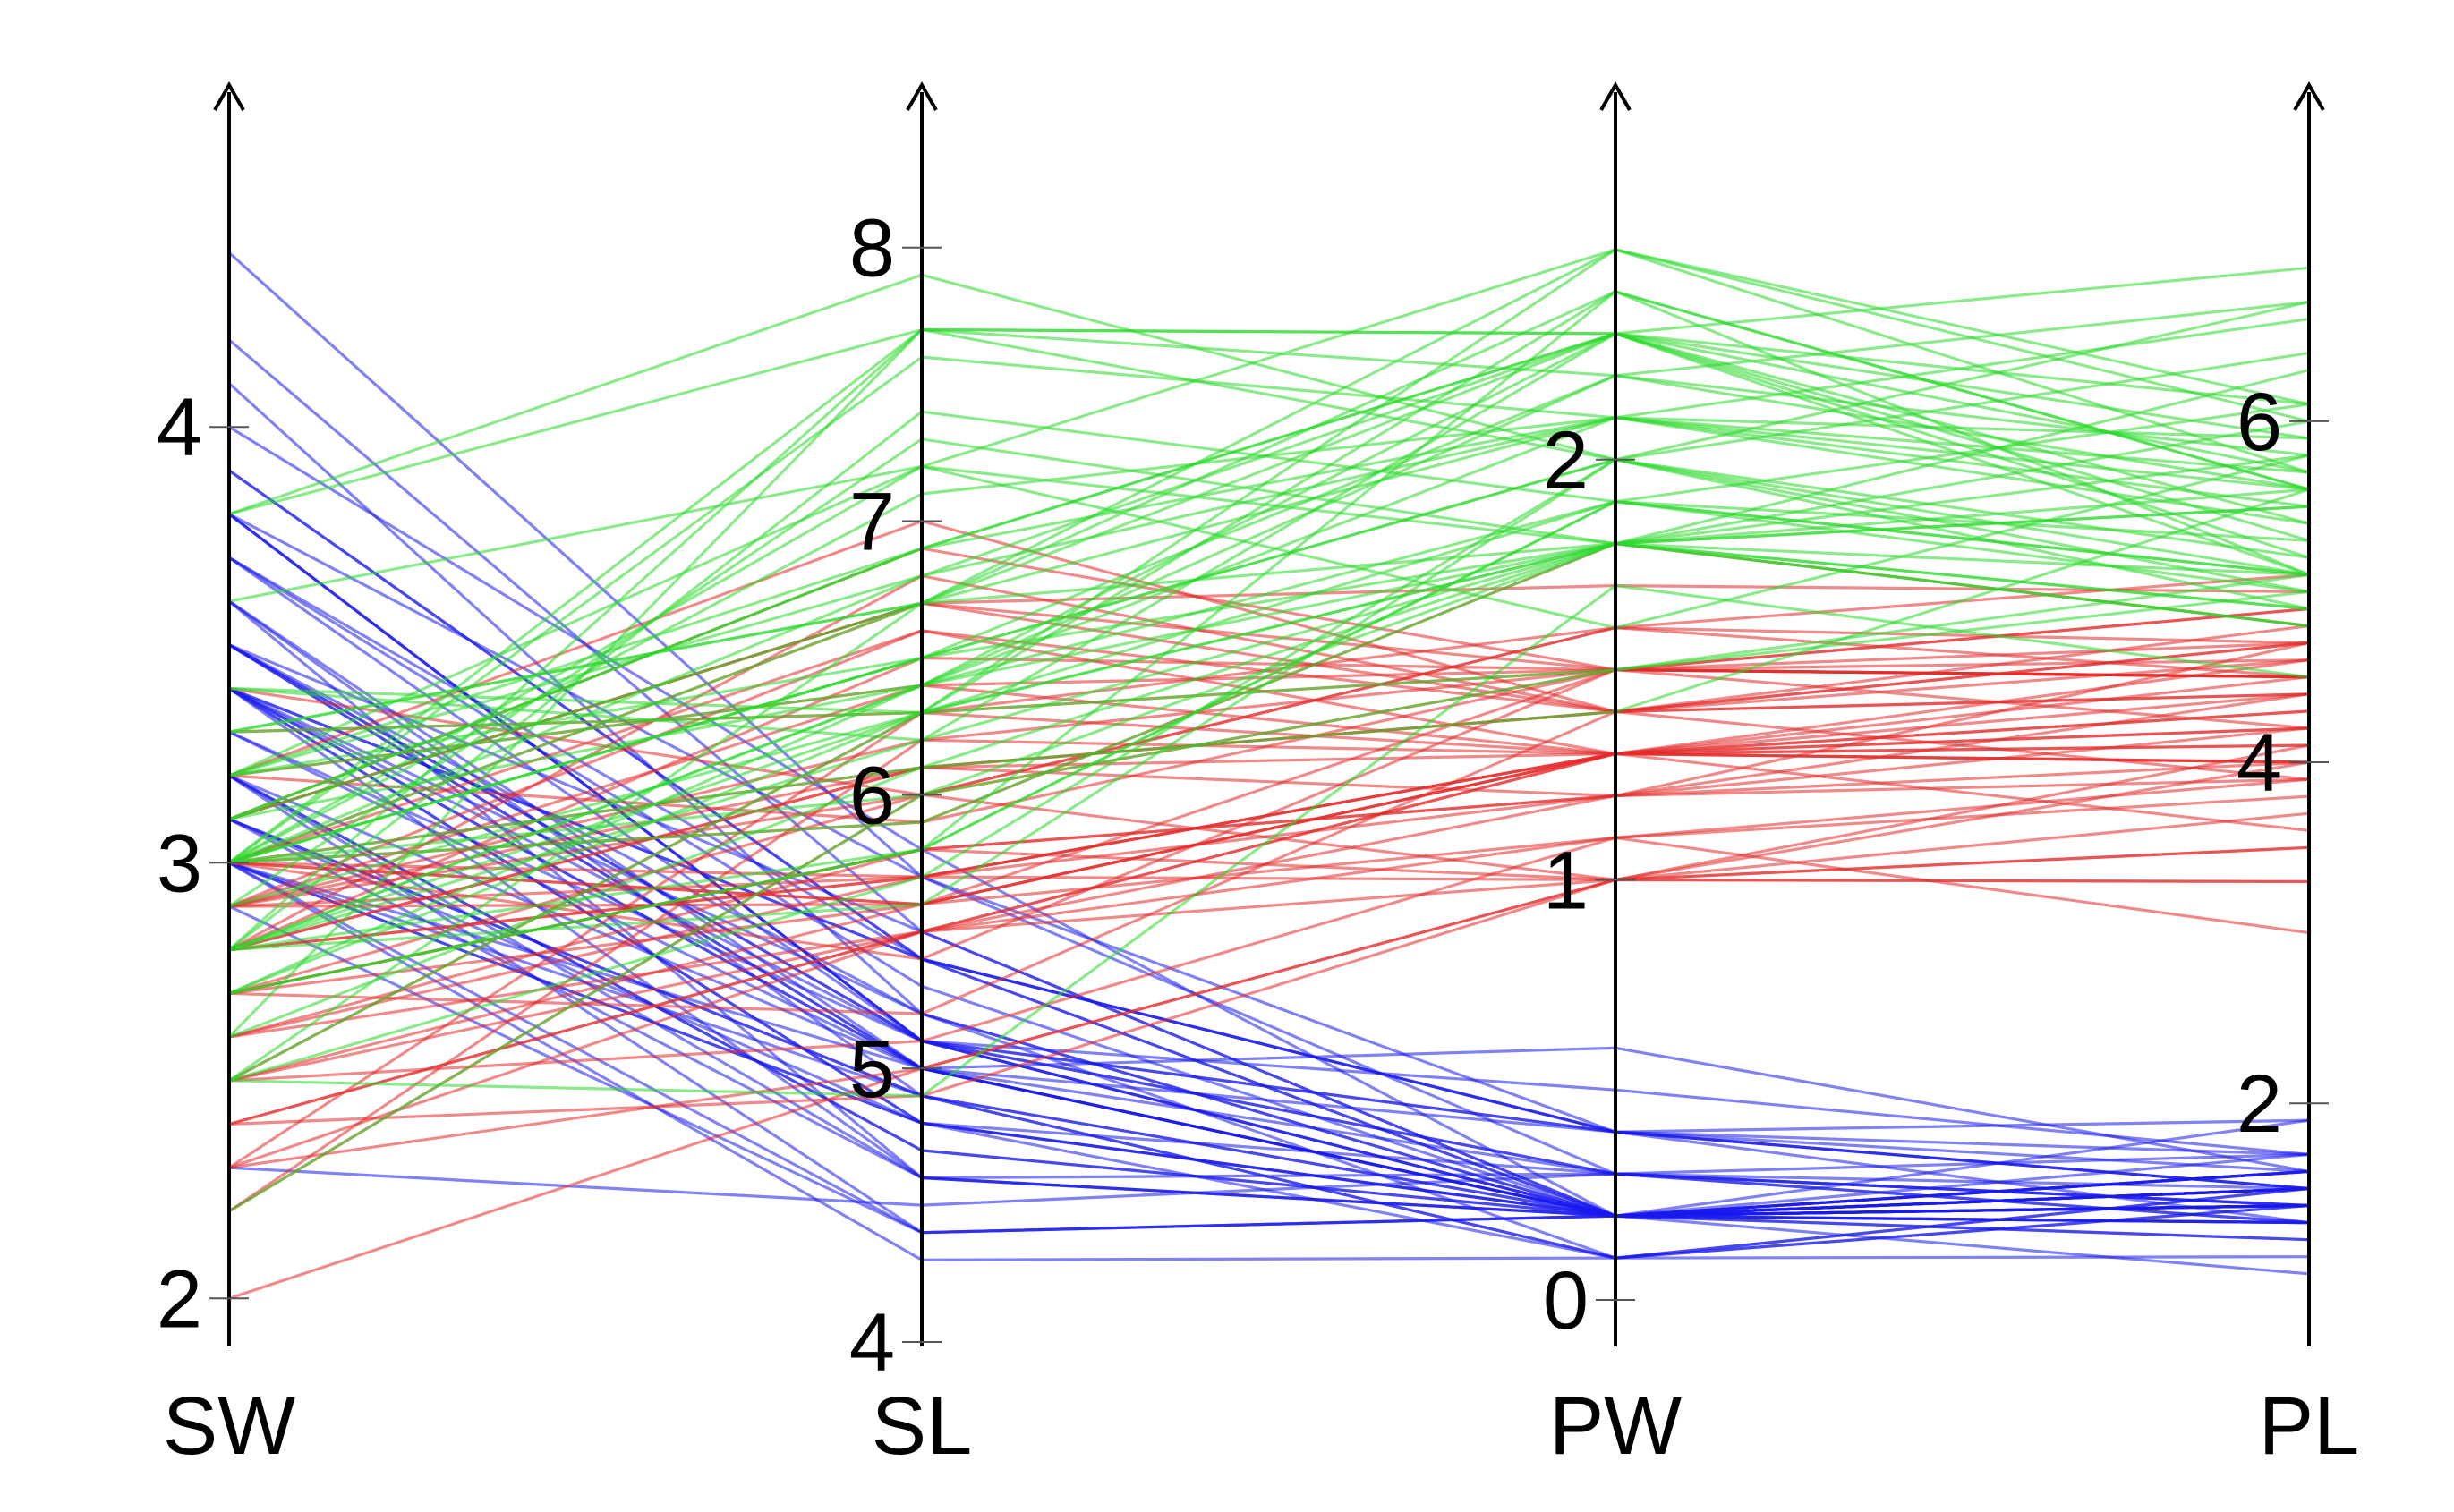 This screenshot has width=2454, height=1512. What do you see at coordinates (911, 776) in the screenshot?
I see `axis-sl: 4 5 6 7 8 SL` at bounding box center [911, 776].